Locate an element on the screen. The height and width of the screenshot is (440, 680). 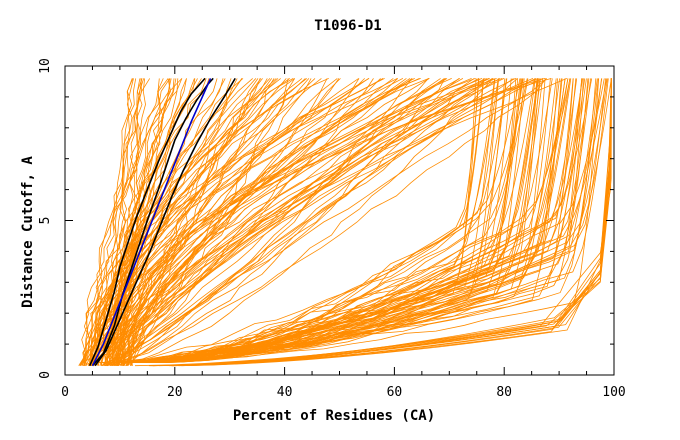
series-line-highlight-blue is located at coordinates (151, 222).